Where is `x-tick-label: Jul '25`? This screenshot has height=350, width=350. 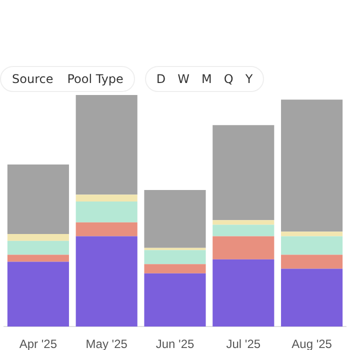
x-tick-label: Jul '25 is located at coordinates (243, 343).